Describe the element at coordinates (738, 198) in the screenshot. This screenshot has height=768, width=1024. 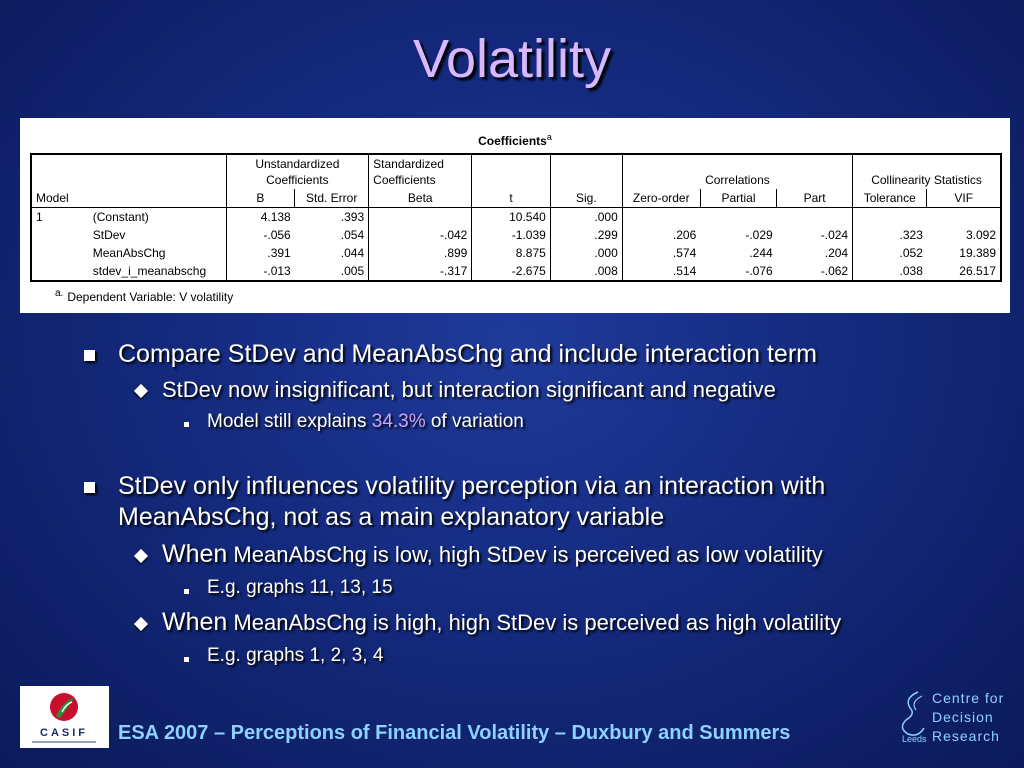
I see `col-partial: Partial` at that location.